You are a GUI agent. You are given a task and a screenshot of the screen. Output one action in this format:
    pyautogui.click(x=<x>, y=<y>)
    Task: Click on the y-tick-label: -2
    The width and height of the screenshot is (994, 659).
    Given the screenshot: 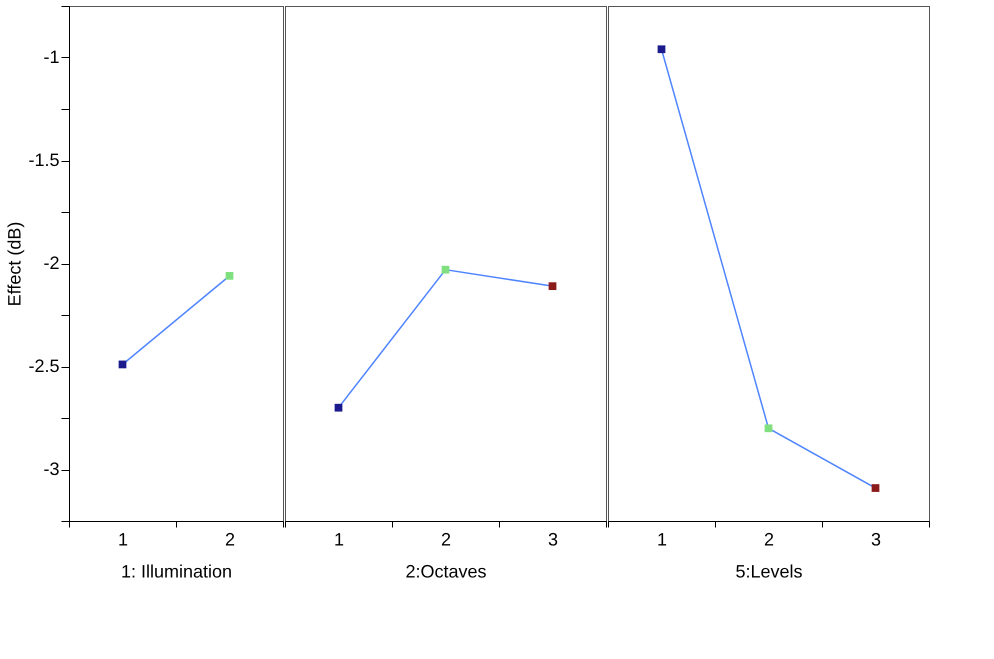 What is the action you would take?
    pyautogui.click(x=51, y=263)
    